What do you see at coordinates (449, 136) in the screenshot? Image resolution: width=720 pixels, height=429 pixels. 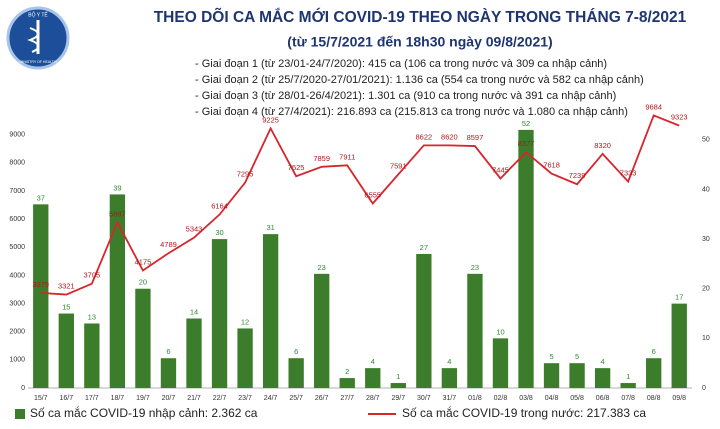 I see `line-value-label: 8620` at bounding box center [449, 136].